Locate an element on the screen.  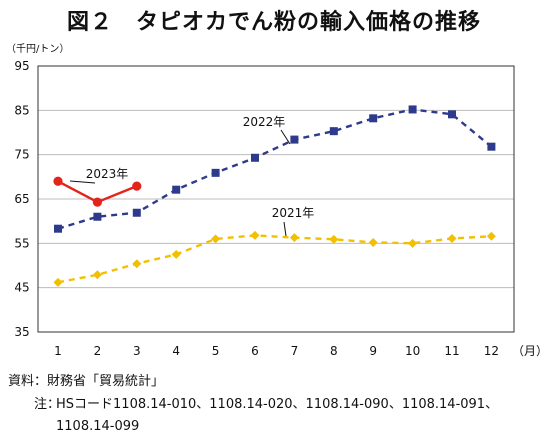
x-tick-label: 4 is located at coordinates (176, 351).